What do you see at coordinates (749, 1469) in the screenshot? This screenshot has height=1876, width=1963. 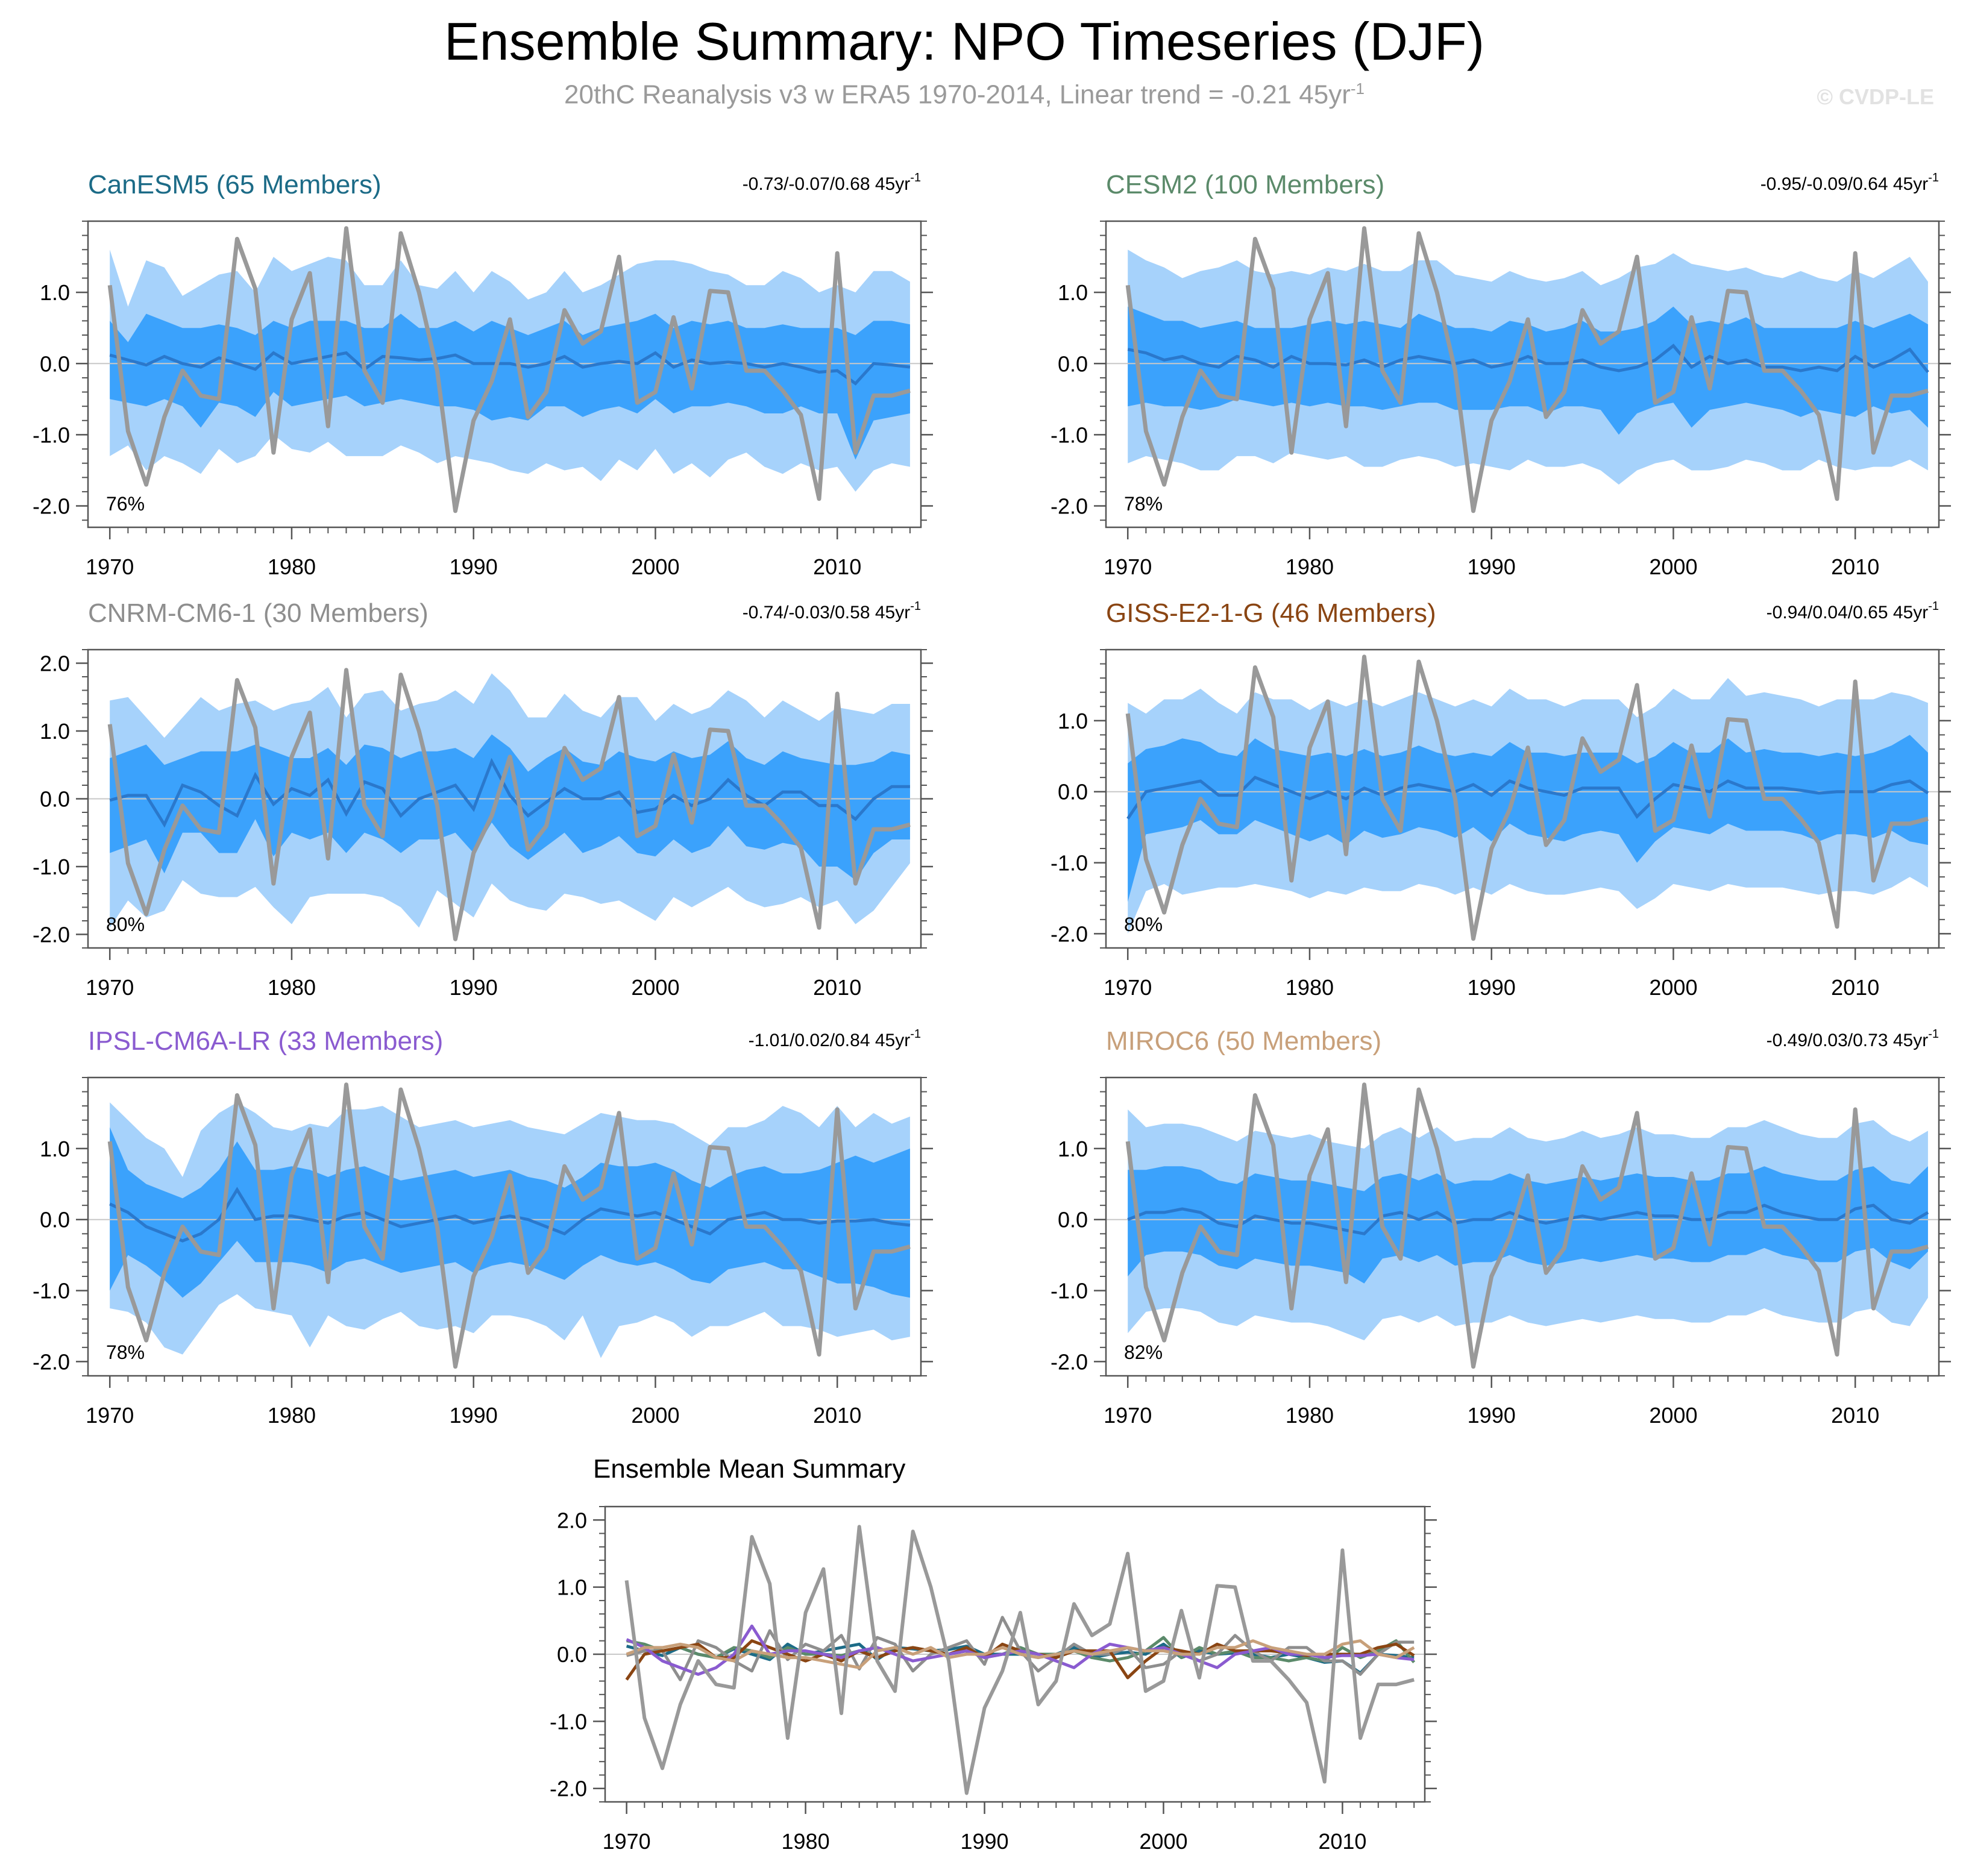 I see `summary-title: Ensemble Mean Summary` at bounding box center [749, 1469].